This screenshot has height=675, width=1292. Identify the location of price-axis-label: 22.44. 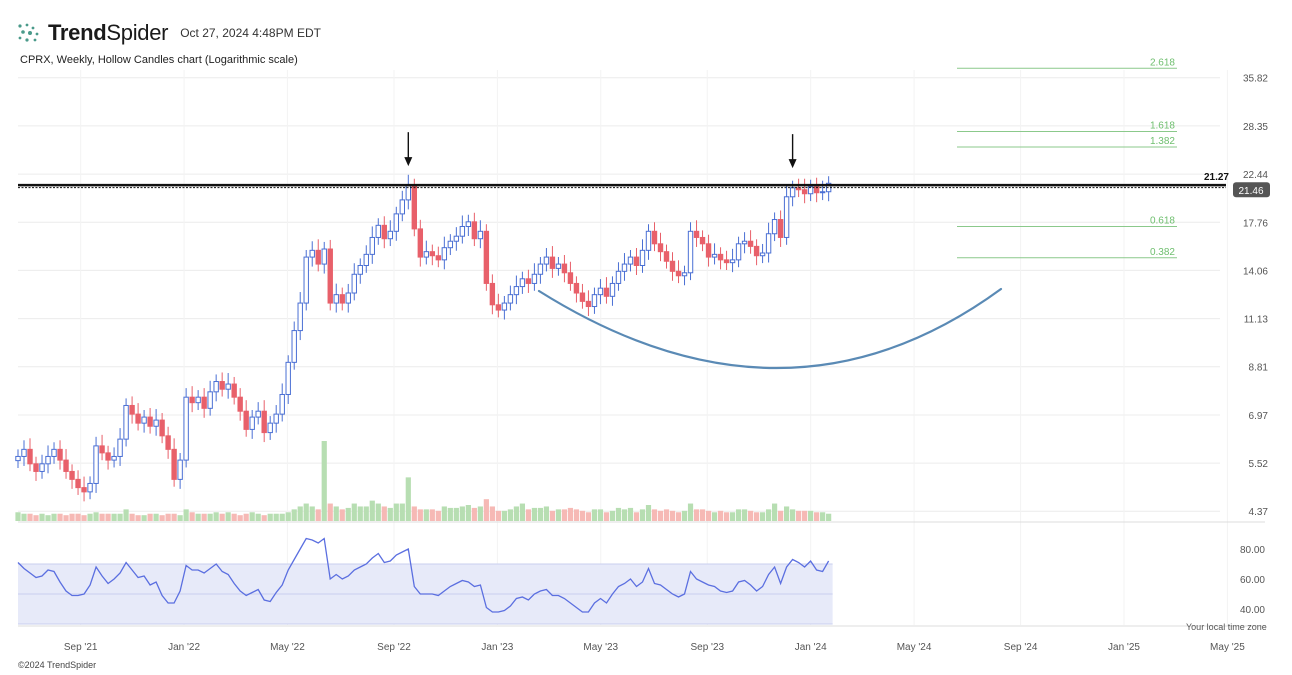
(1255, 175).